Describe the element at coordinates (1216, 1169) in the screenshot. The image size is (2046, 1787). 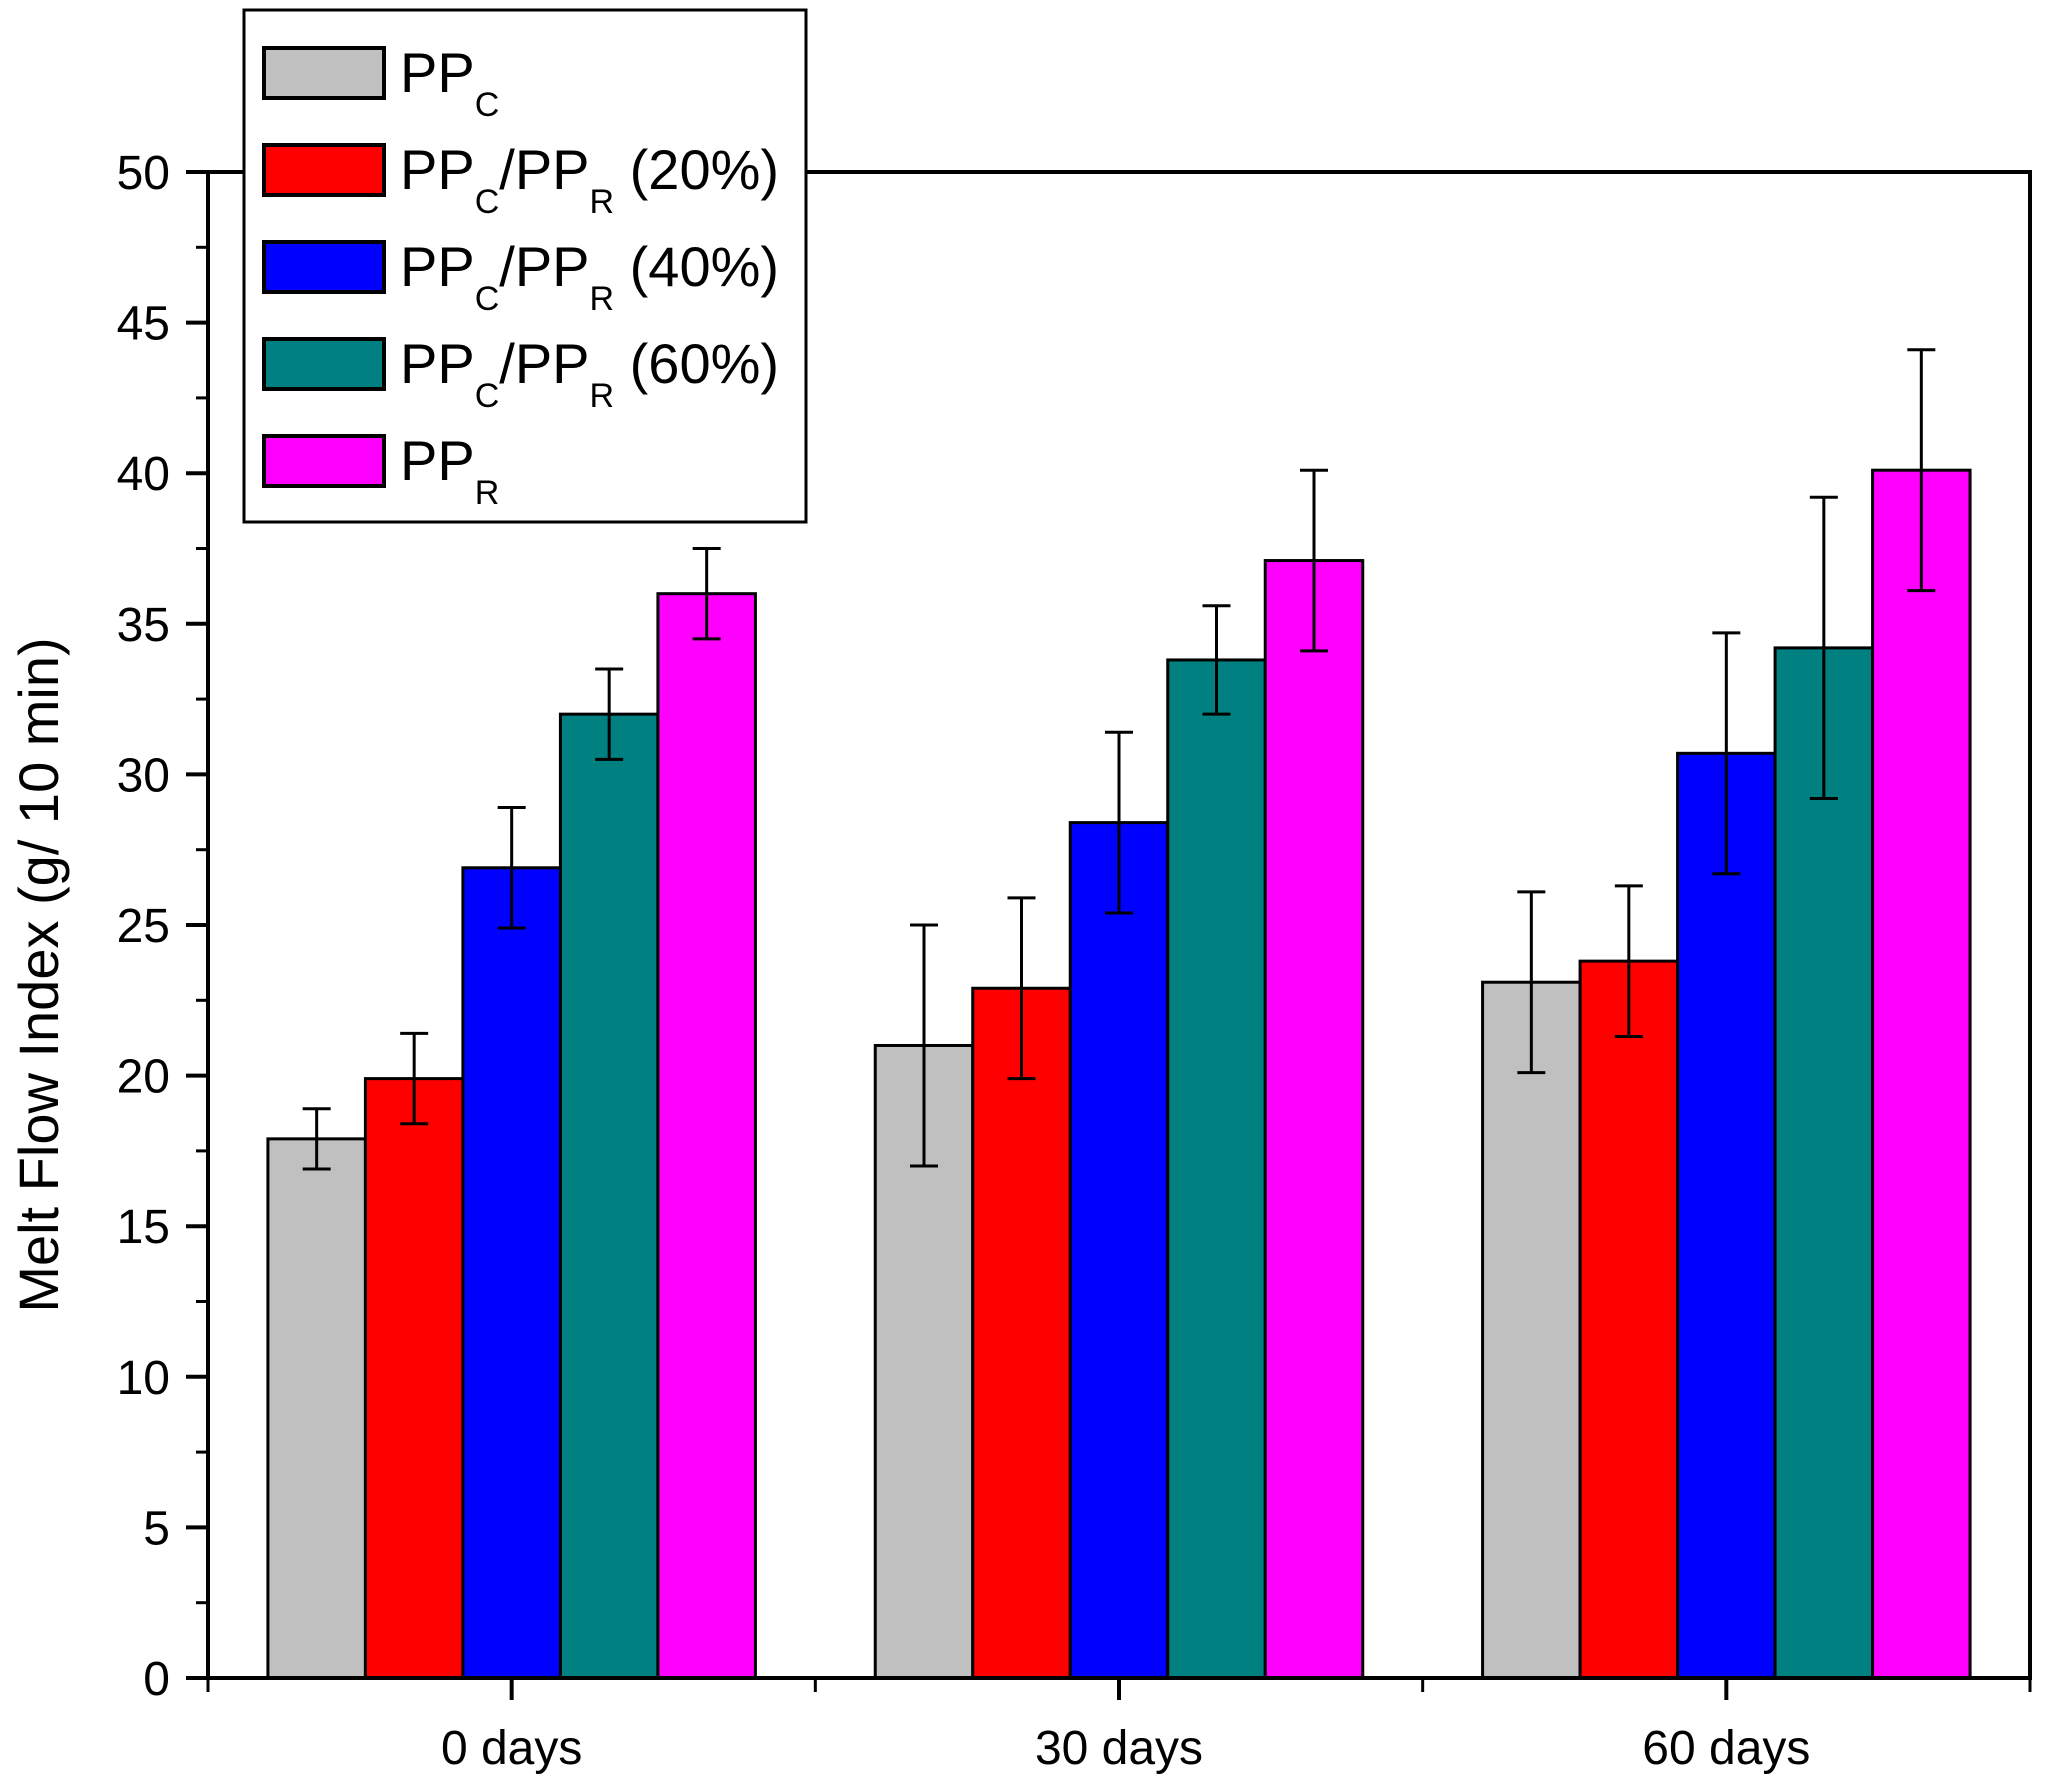
I see `bar-ppc-ppr-60--1` at that location.